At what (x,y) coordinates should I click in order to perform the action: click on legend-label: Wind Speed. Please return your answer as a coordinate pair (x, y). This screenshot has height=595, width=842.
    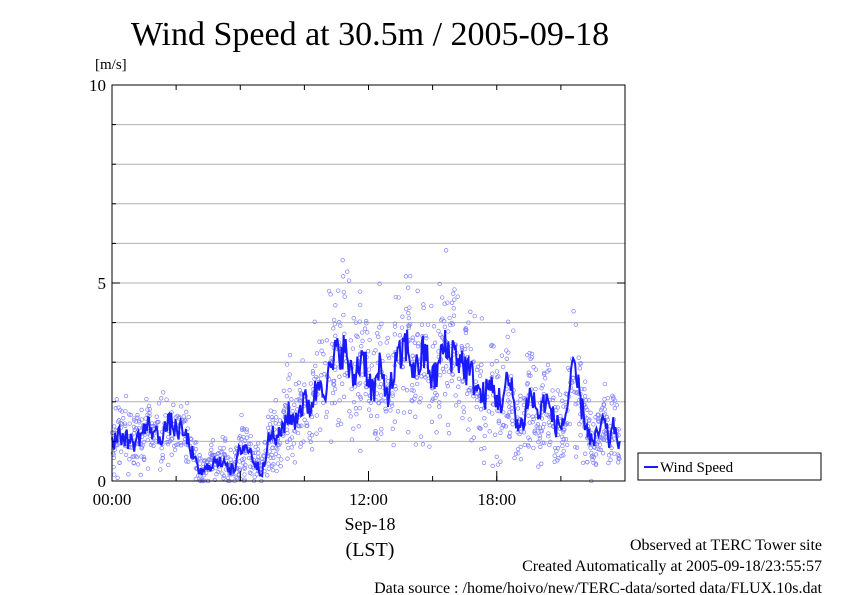
    Looking at the image, I should click on (697, 468).